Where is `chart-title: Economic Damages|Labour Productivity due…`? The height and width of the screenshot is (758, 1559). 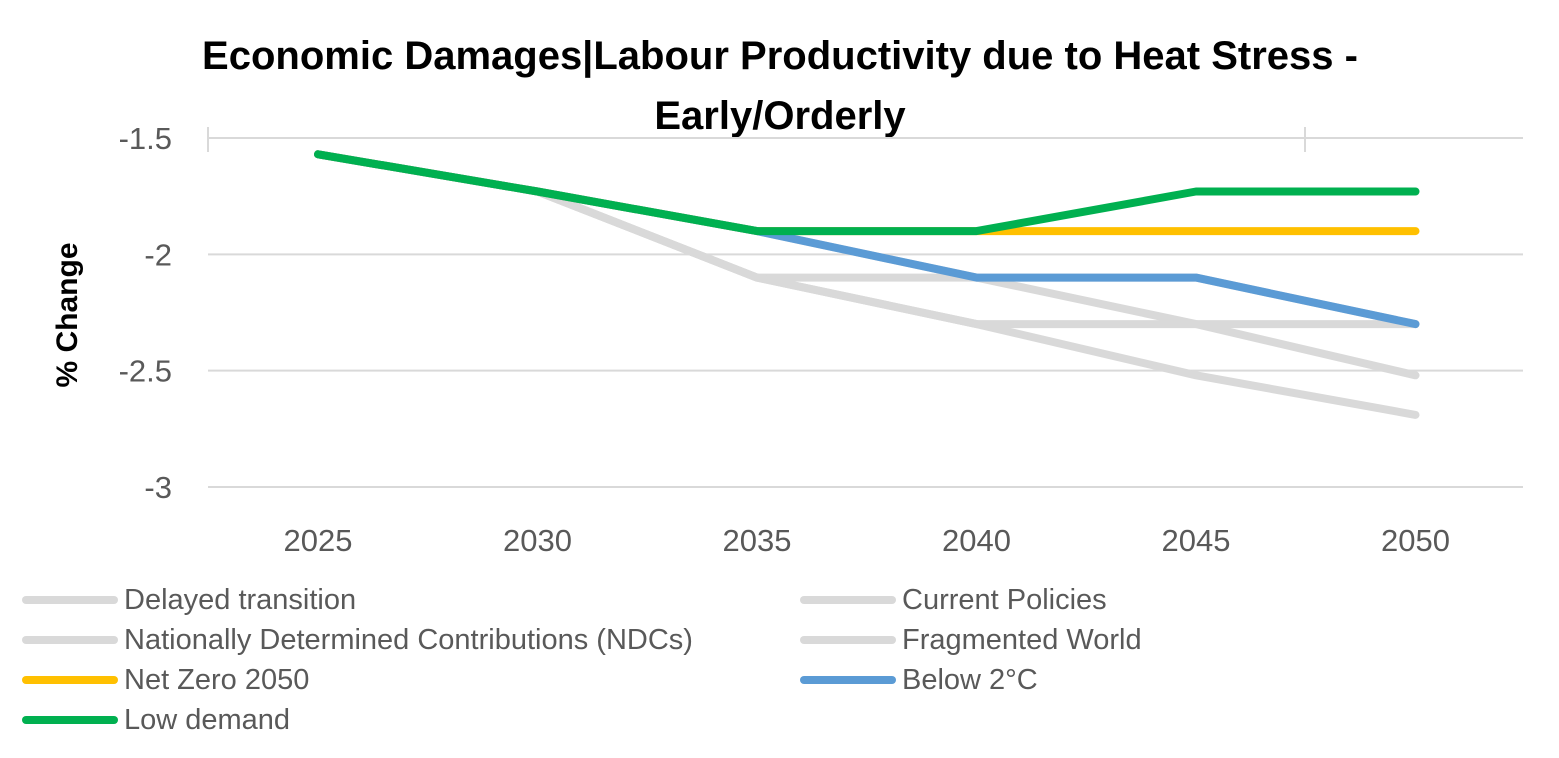
chart-title: Economic Damages|Labour Productivity due… is located at coordinates (780, 86).